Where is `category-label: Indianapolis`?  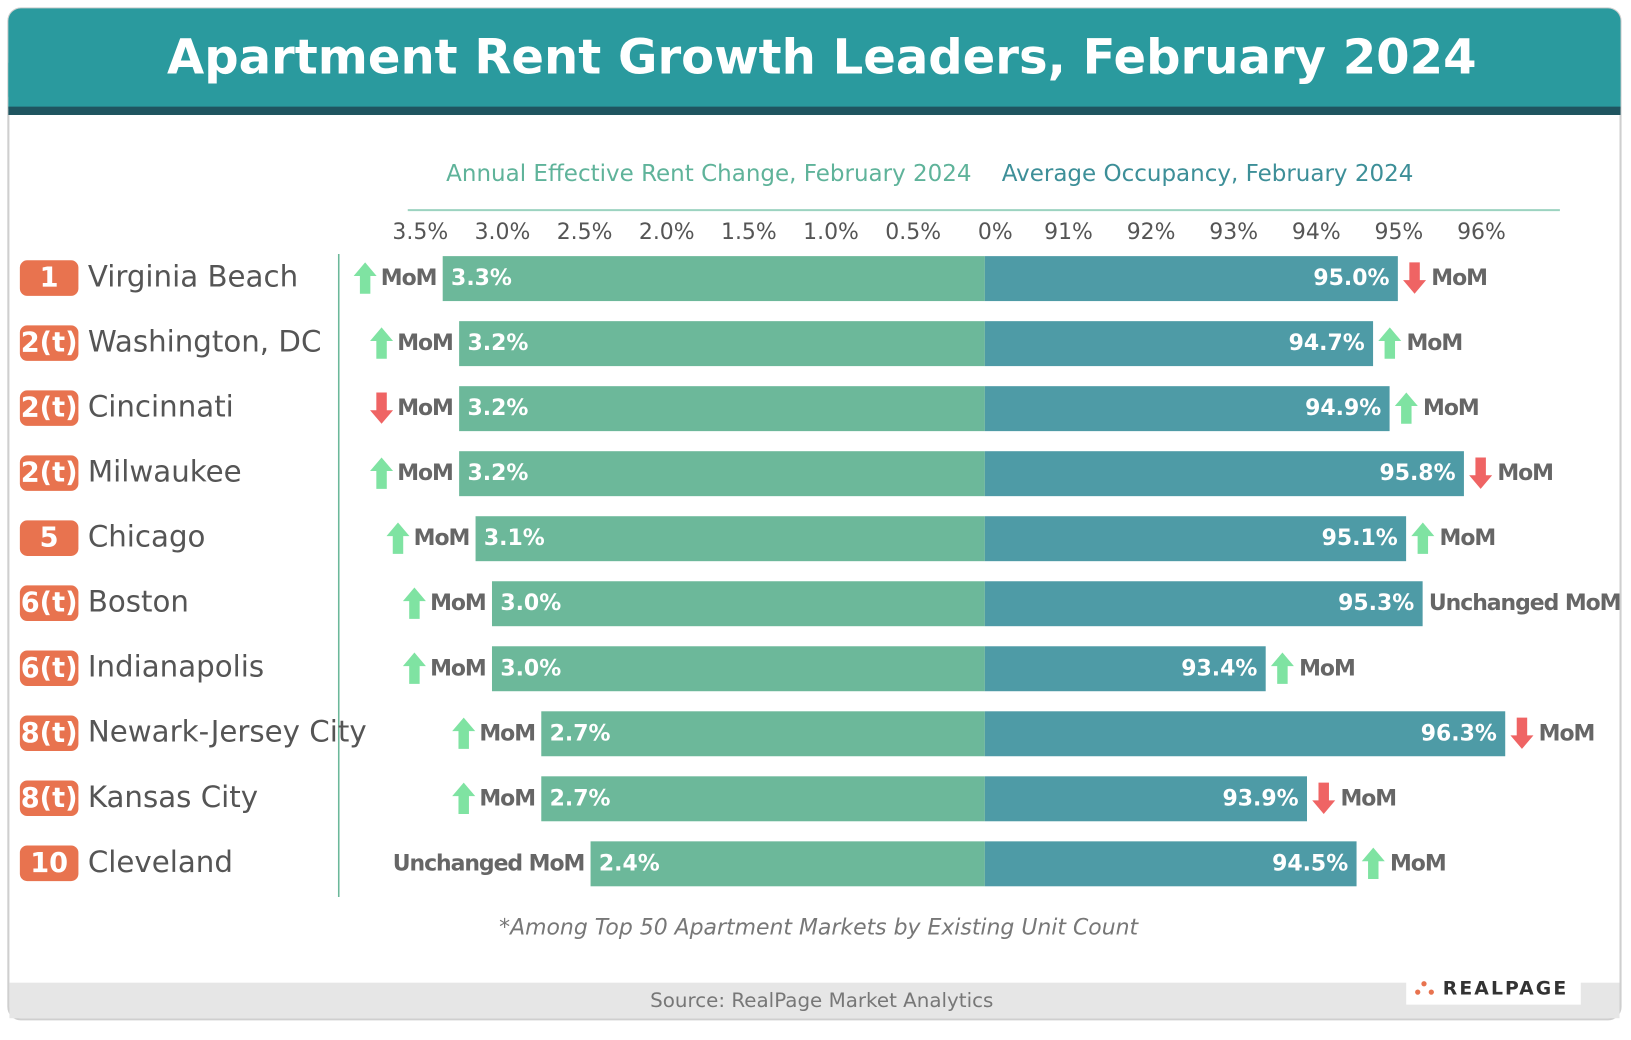
category-label: Indianapolis is located at coordinates (176, 667).